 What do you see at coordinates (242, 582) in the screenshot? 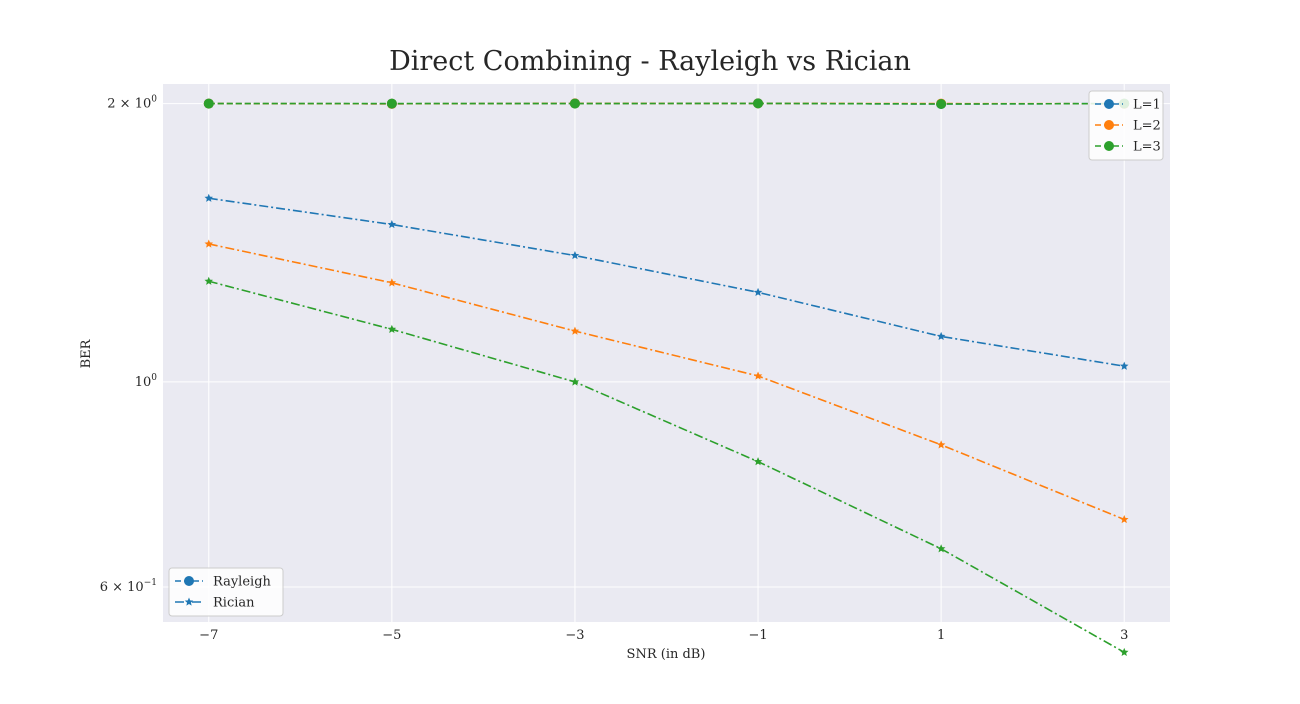
I see `legend-label: Rayleigh` at bounding box center [242, 582].